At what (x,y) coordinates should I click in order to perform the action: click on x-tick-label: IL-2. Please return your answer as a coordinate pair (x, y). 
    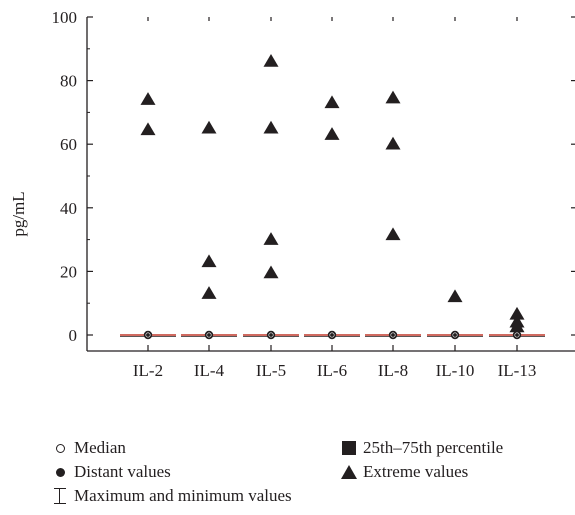
    Looking at the image, I should click on (148, 370).